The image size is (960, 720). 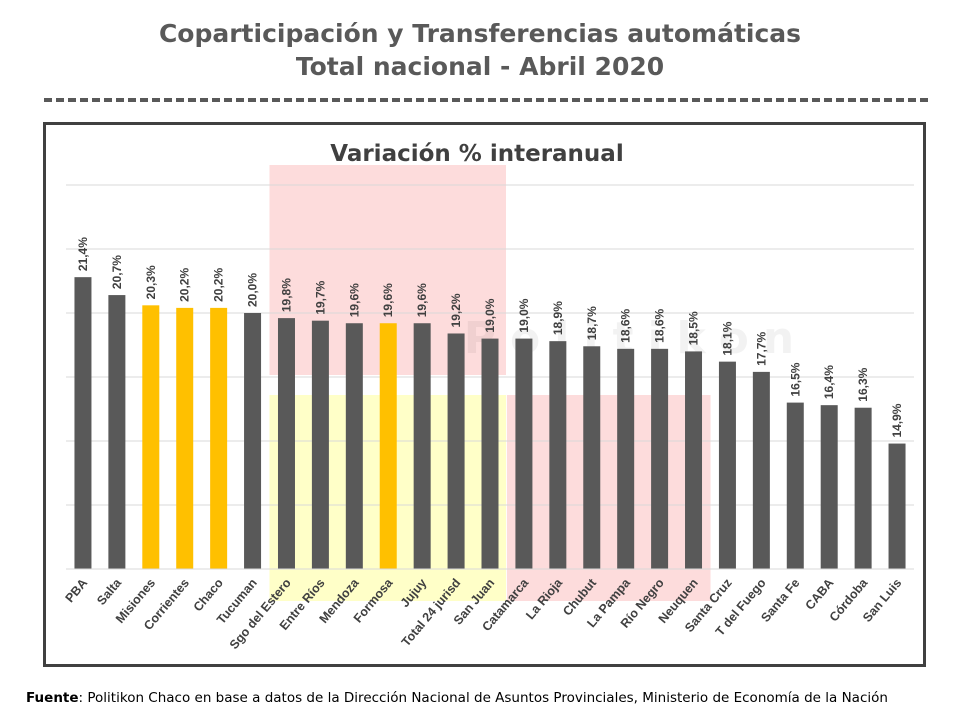 I want to click on bar-chaco, so click(x=219, y=438).